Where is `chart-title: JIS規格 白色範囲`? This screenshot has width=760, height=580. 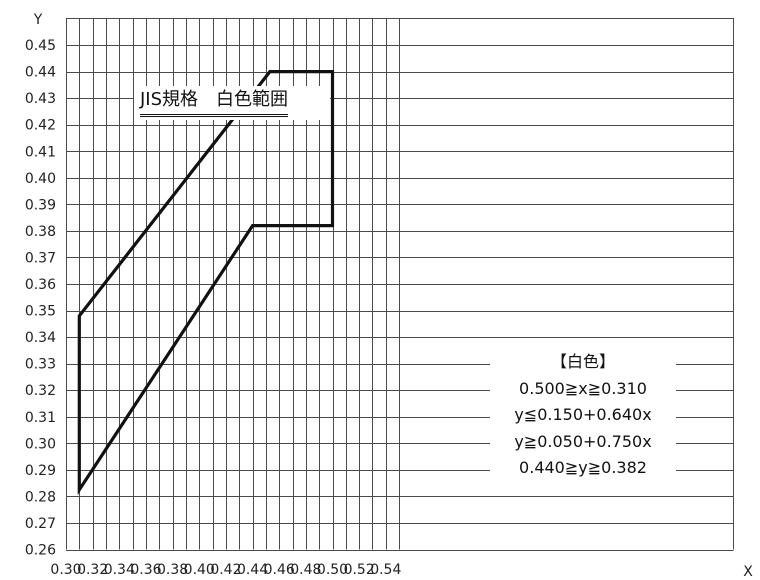 chart-title: JIS規格 白色範囲 is located at coordinates (214, 103).